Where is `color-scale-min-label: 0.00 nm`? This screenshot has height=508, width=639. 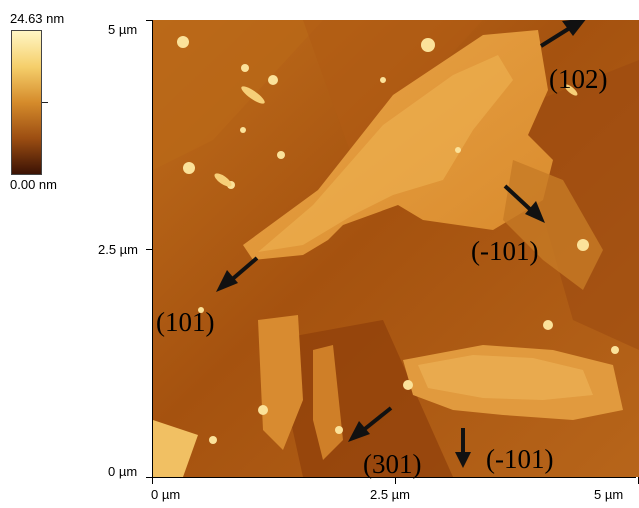 color-scale-min-label: 0.00 nm is located at coordinates (33, 184).